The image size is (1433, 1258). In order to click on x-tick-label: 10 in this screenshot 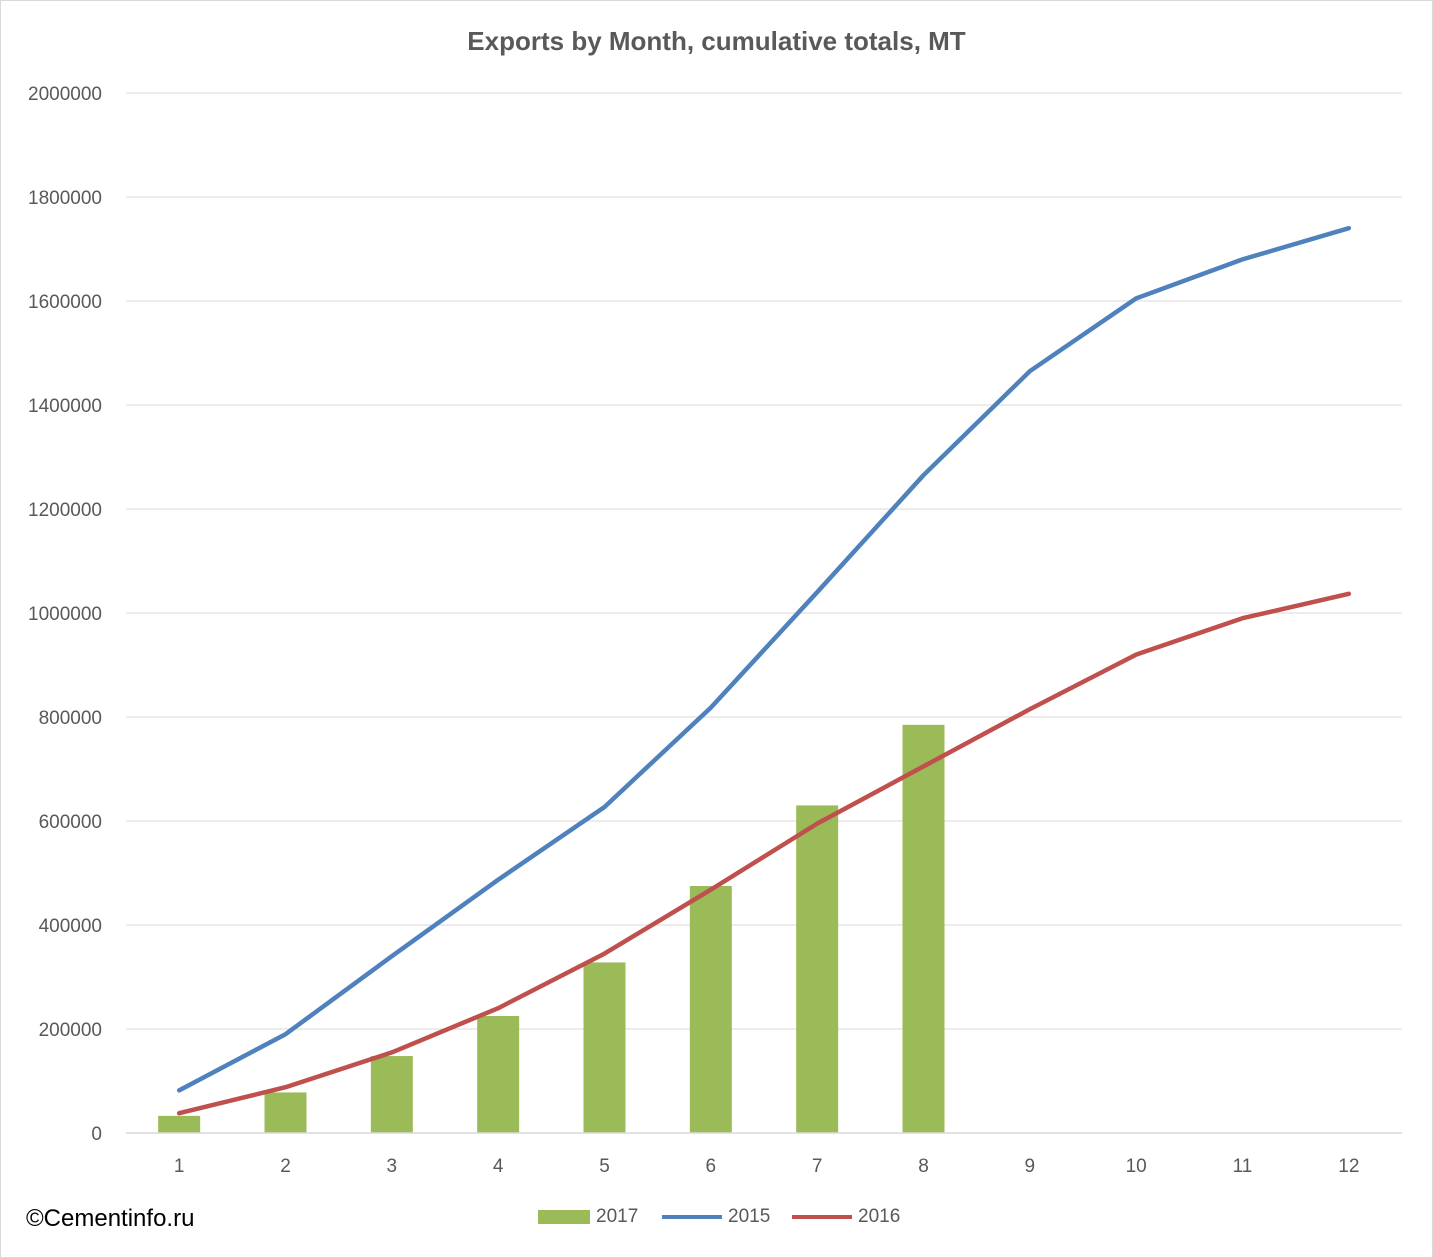, I will do `click(1136, 1166)`.